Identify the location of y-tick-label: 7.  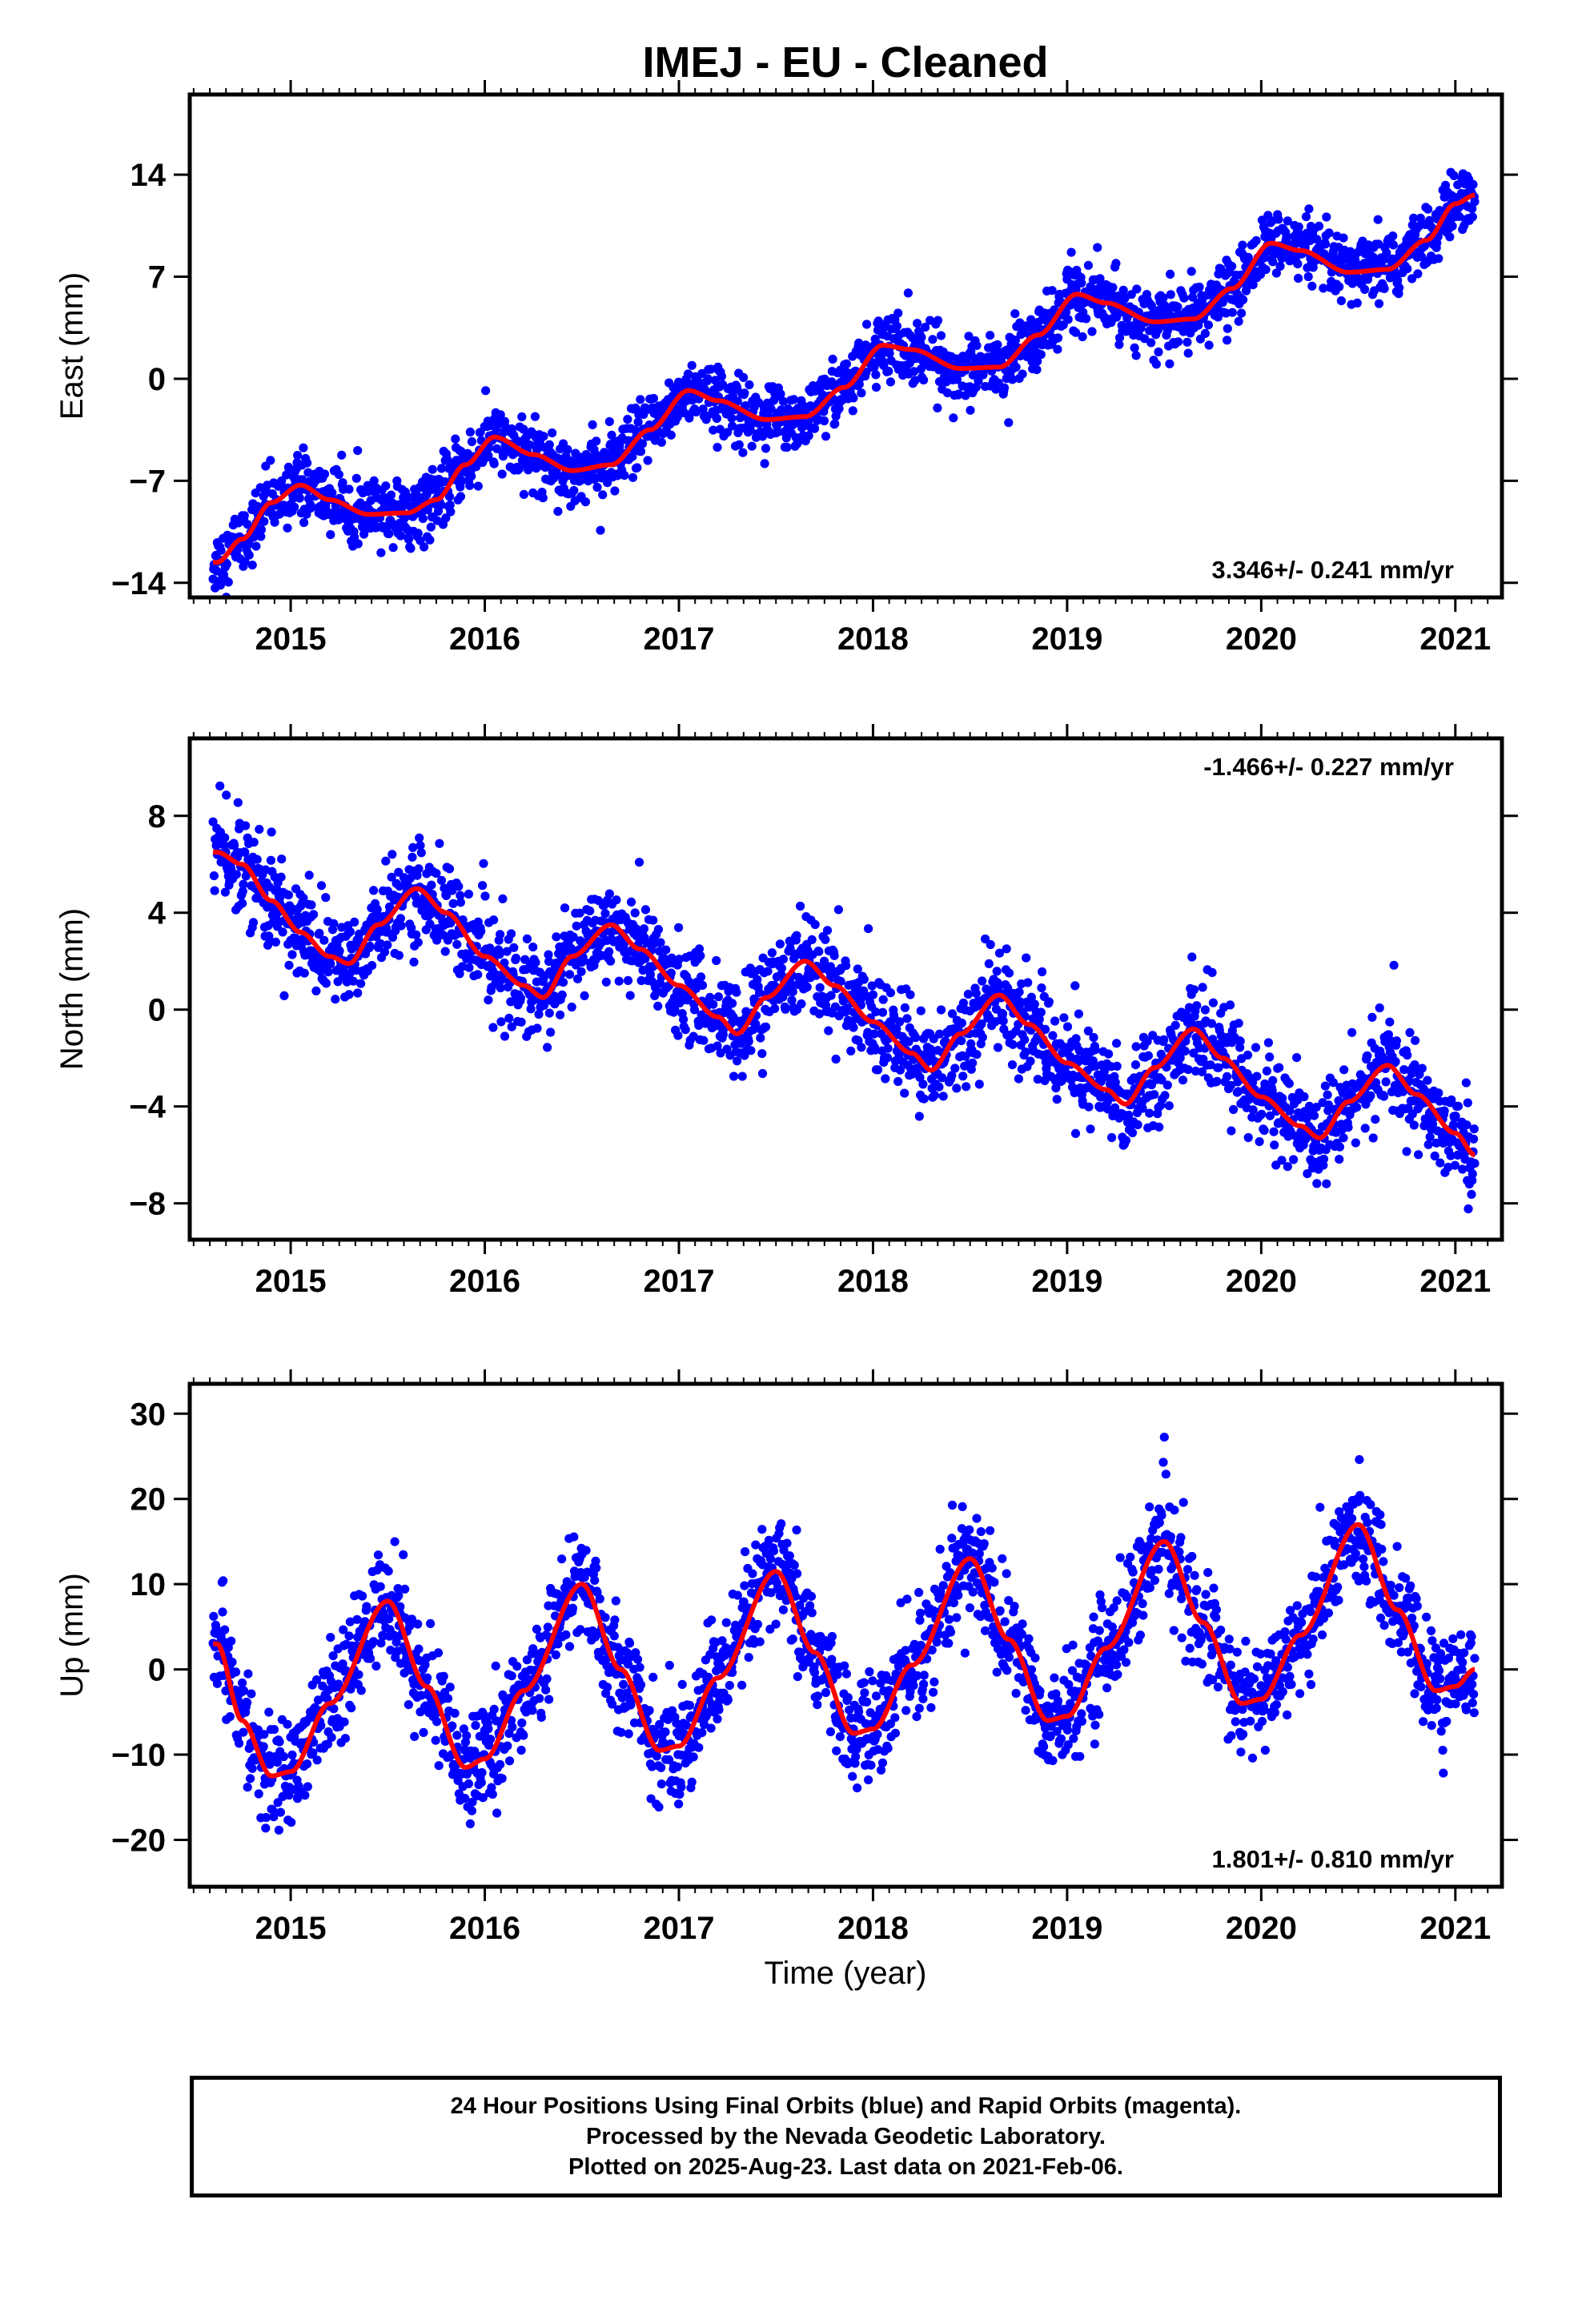
(157, 278).